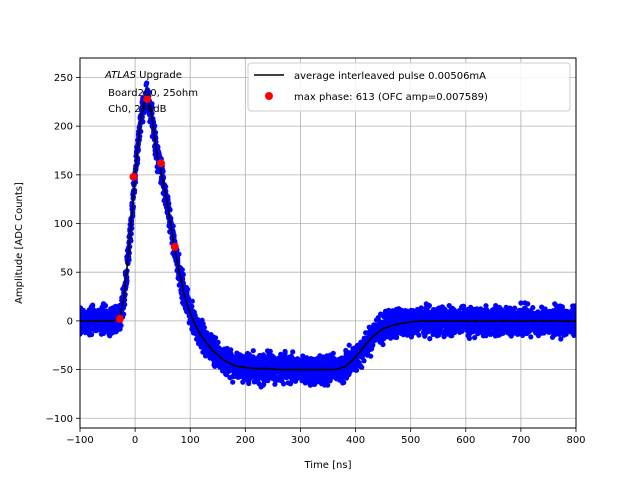  What do you see at coordinates (19, 243) in the screenshot?
I see `y-axis-label: Amplitude [ADC Counts]` at bounding box center [19, 243].